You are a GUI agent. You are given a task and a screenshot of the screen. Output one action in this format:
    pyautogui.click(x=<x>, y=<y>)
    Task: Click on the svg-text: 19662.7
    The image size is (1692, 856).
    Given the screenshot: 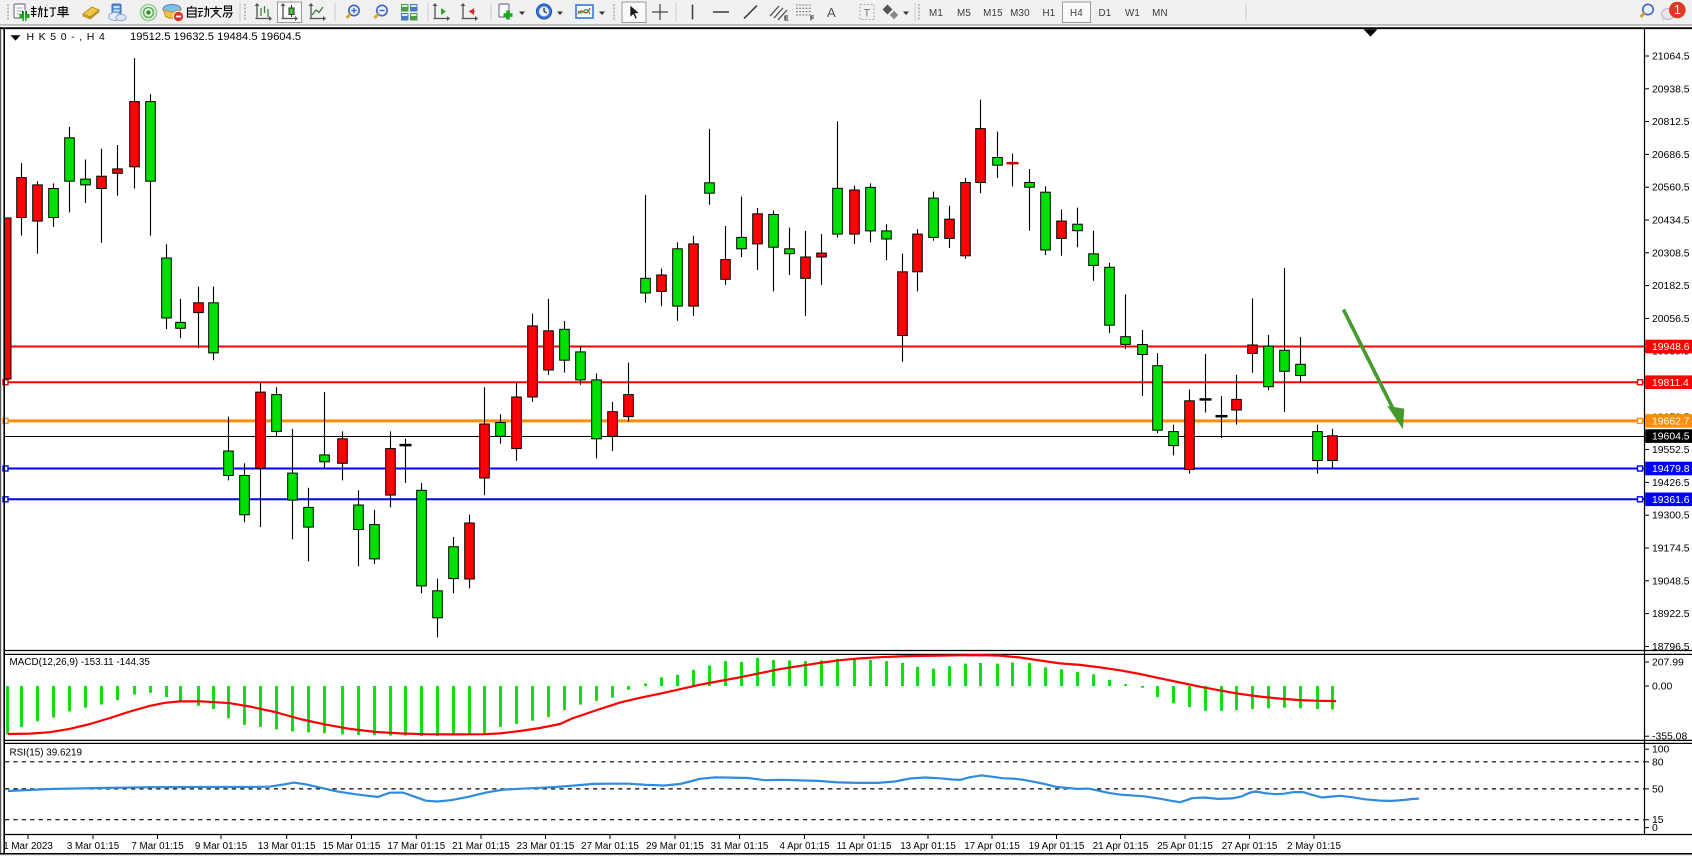 What is the action you would take?
    pyautogui.click(x=1671, y=422)
    